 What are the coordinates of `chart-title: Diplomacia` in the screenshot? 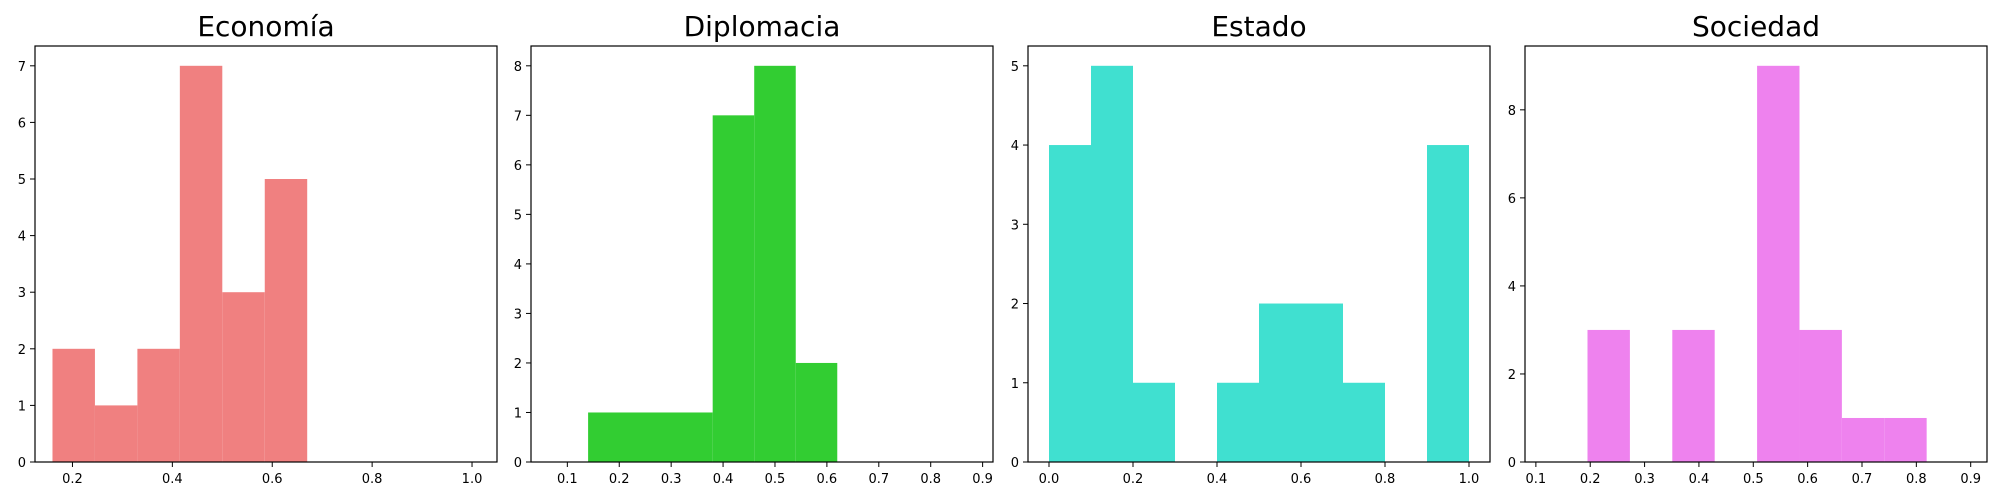 It's located at (762, 26).